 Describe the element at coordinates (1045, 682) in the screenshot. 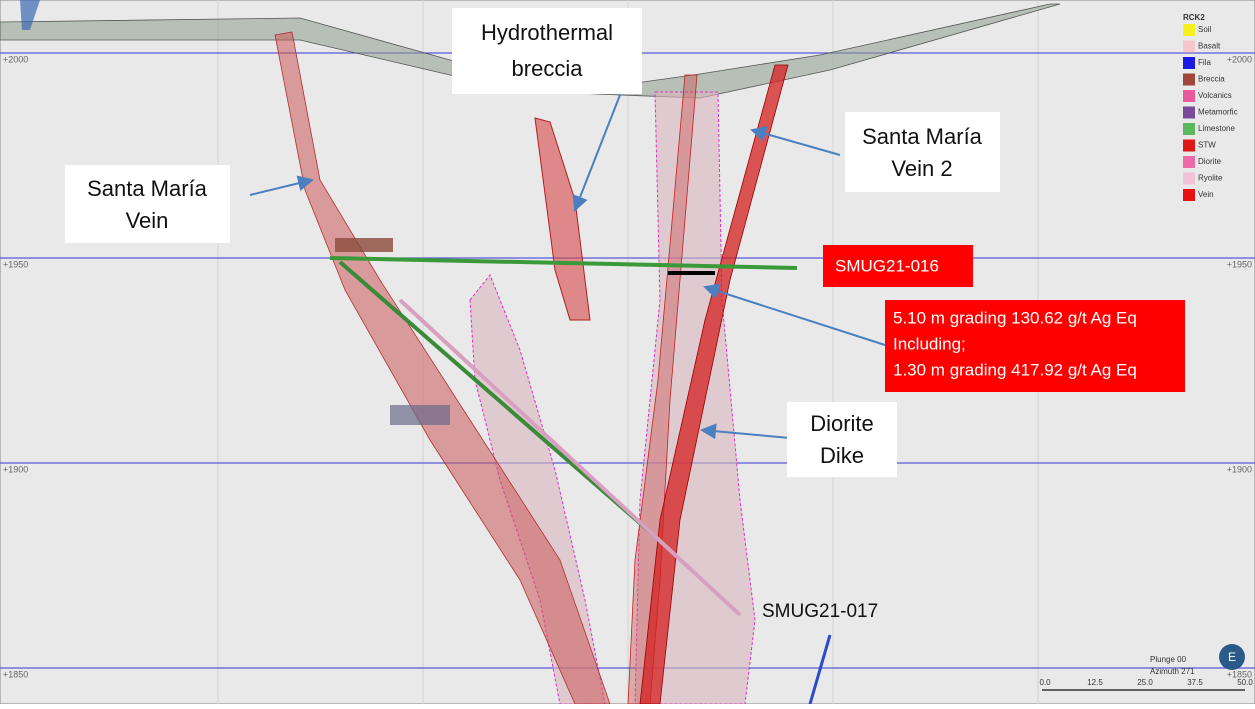

I see `scale-label: 0.0` at that location.